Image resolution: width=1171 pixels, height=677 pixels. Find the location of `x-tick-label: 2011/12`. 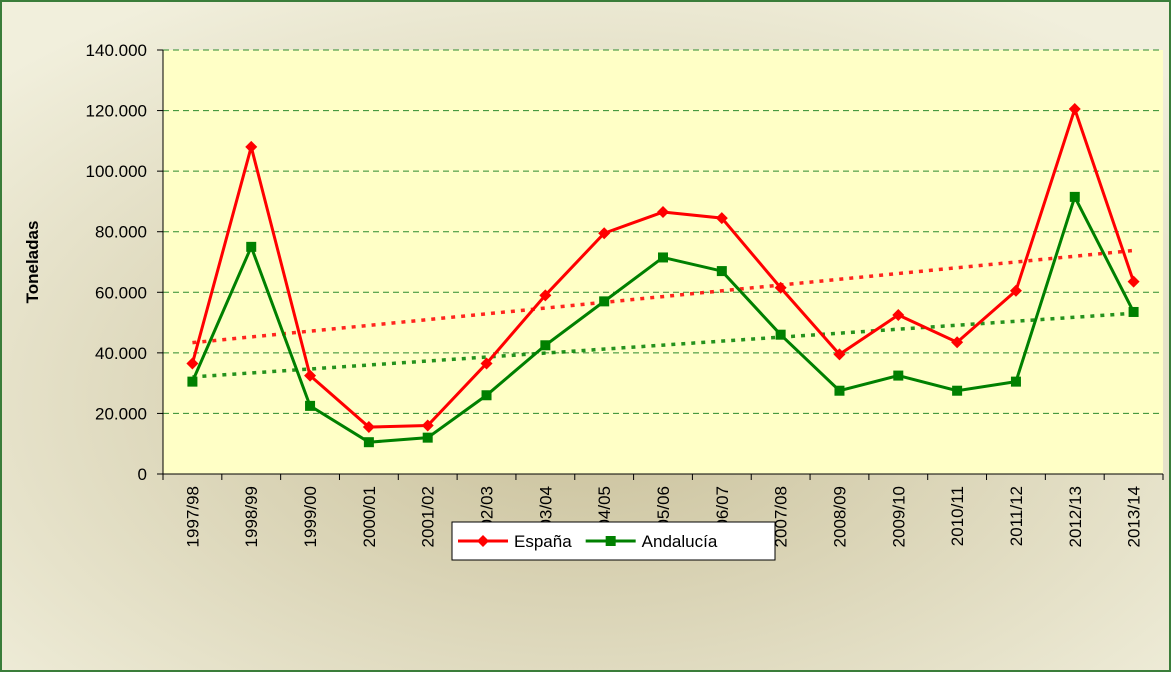

x-tick-label: 2011/12 is located at coordinates (1016, 516).